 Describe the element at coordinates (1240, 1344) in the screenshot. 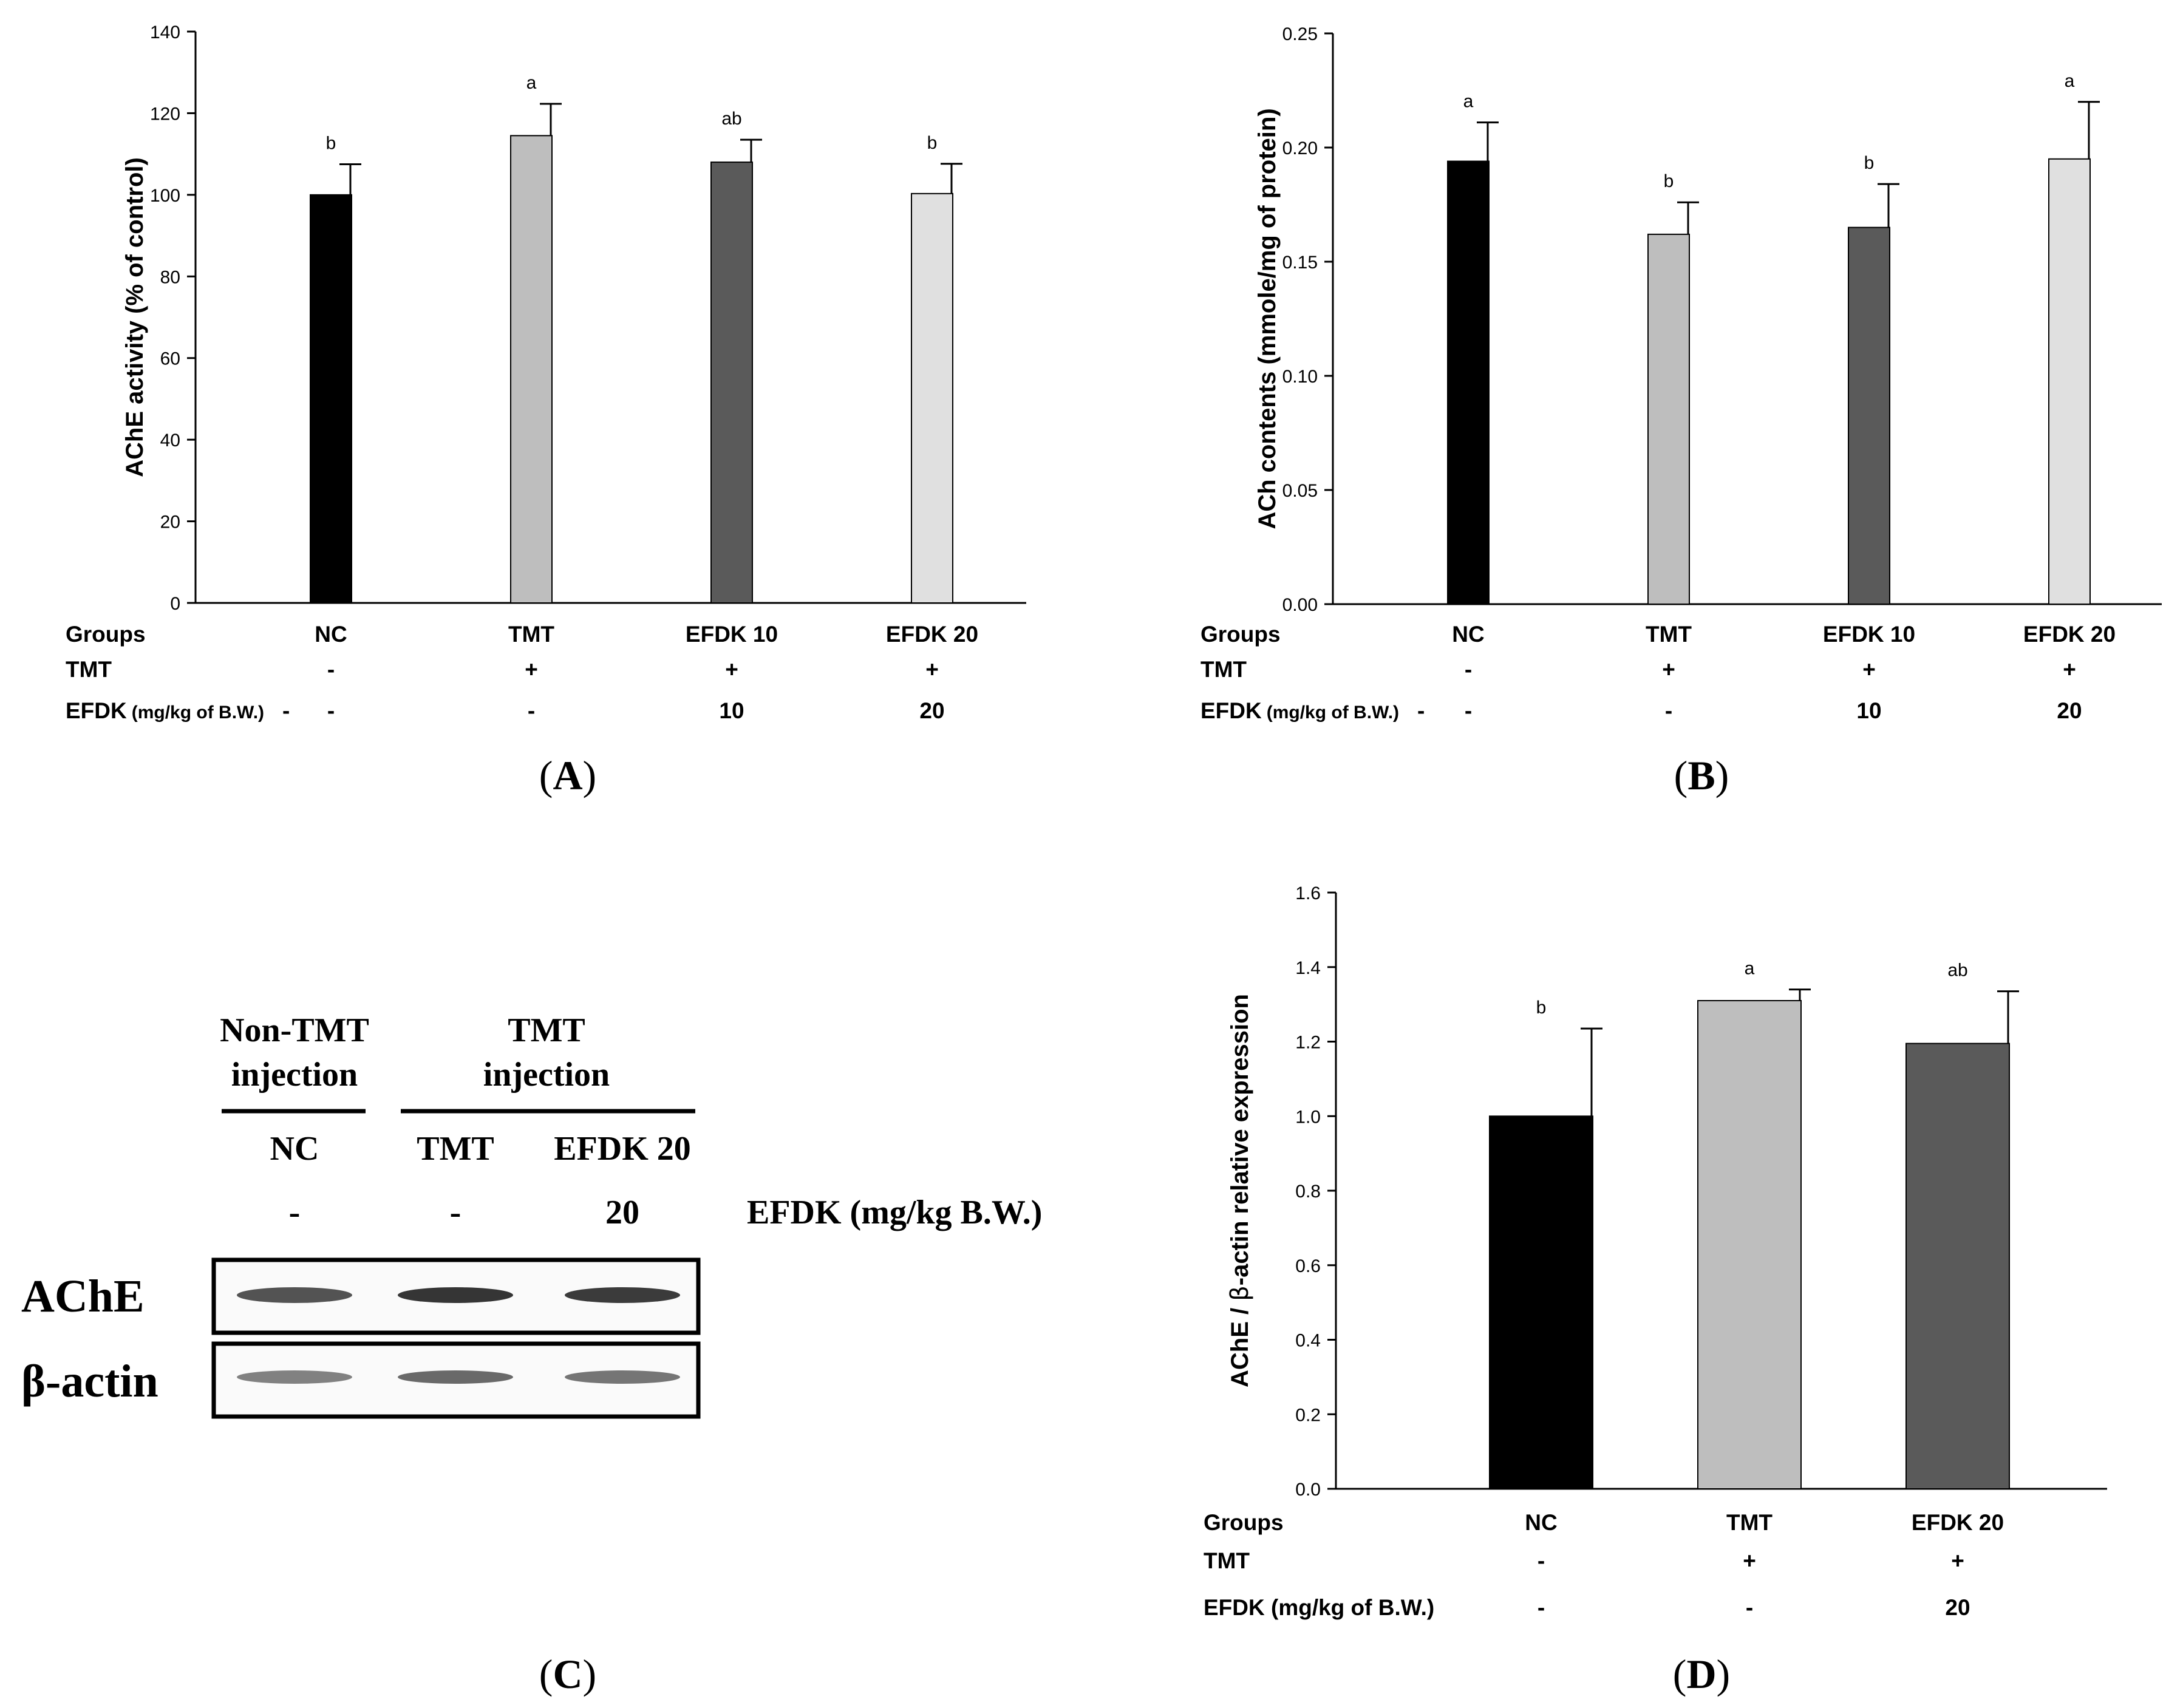

I see `y-axis-label-part: AChE /` at that location.